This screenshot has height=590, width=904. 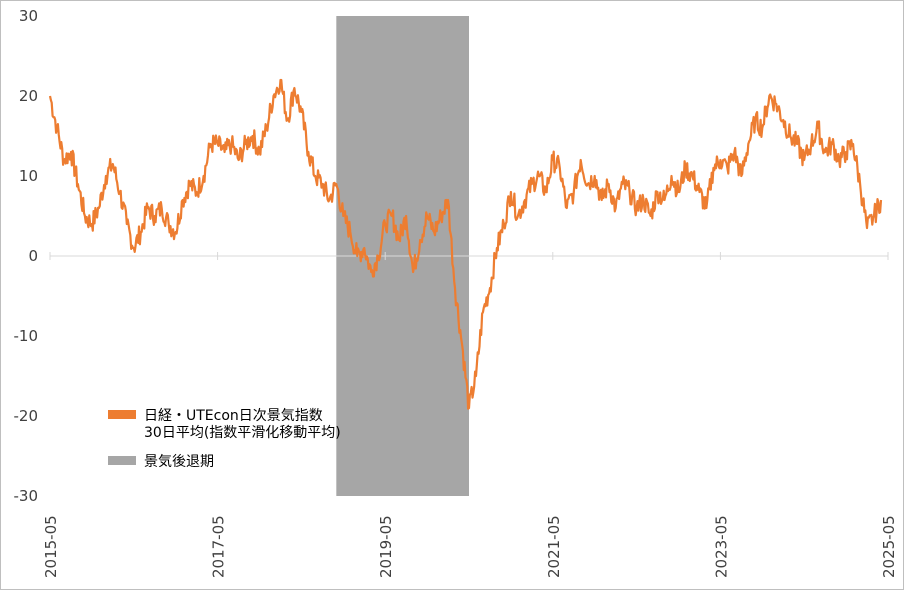 I want to click on x-tick-label: 2017-05, so click(x=219, y=546).